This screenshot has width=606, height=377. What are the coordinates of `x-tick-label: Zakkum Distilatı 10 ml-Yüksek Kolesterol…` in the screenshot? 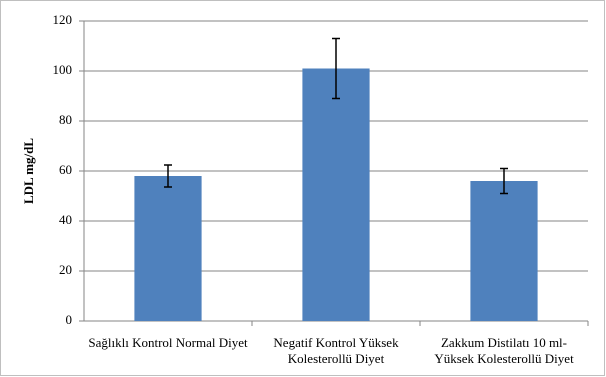 It's located at (504, 350).